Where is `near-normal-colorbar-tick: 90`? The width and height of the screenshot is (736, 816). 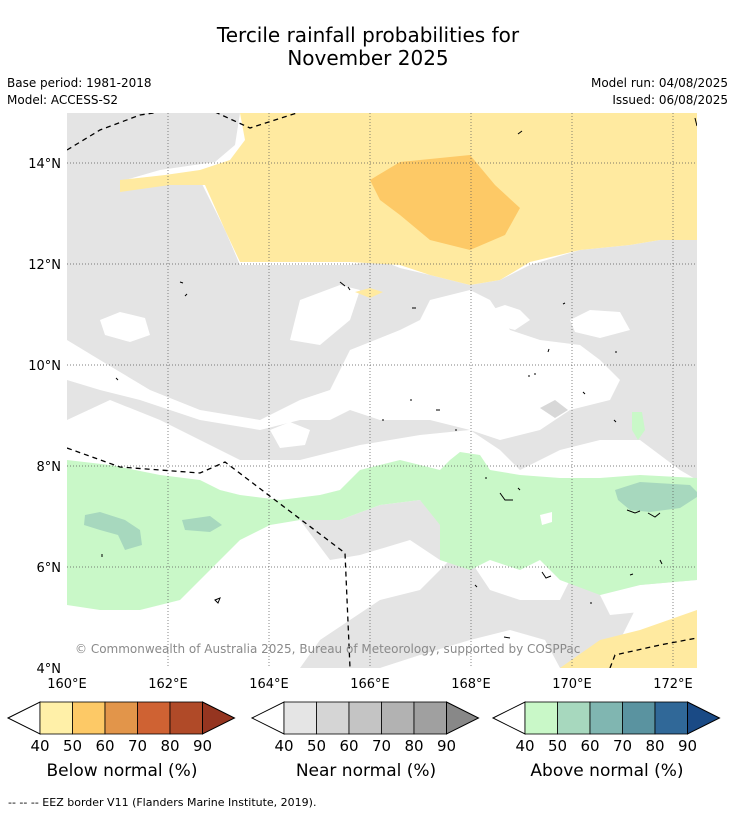 near-normal-colorbar-tick: 90 is located at coordinates (446, 746).